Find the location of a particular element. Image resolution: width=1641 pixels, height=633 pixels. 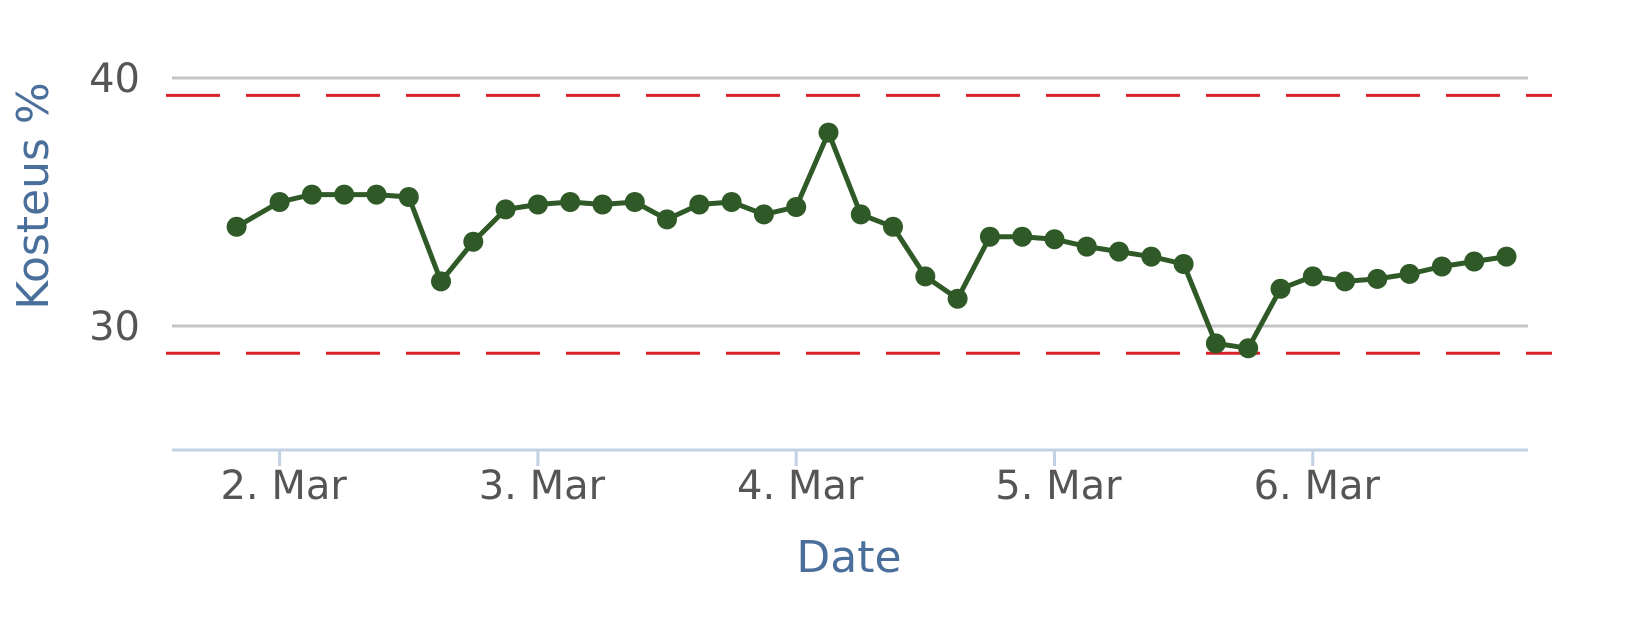

y-axis-title: Kosteus % is located at coordinates (33, 195).